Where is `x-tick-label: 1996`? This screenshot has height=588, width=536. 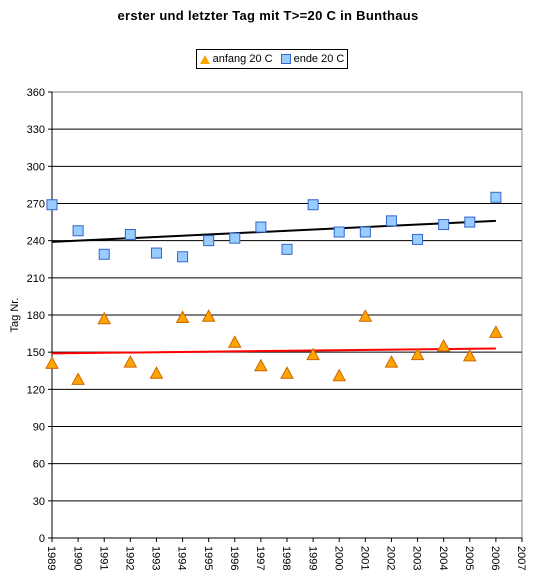
x-tick-label: 1996 is located at coordinates (234, 558).